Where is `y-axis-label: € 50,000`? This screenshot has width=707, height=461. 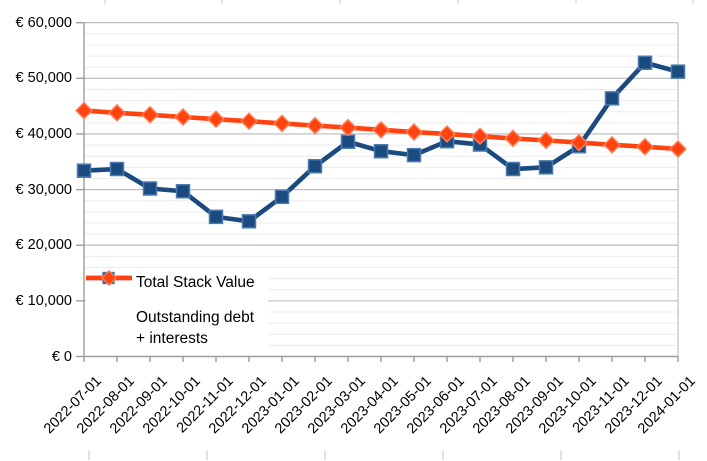 y-axis-label: € 50,000 is located at coordinates (43, 78).